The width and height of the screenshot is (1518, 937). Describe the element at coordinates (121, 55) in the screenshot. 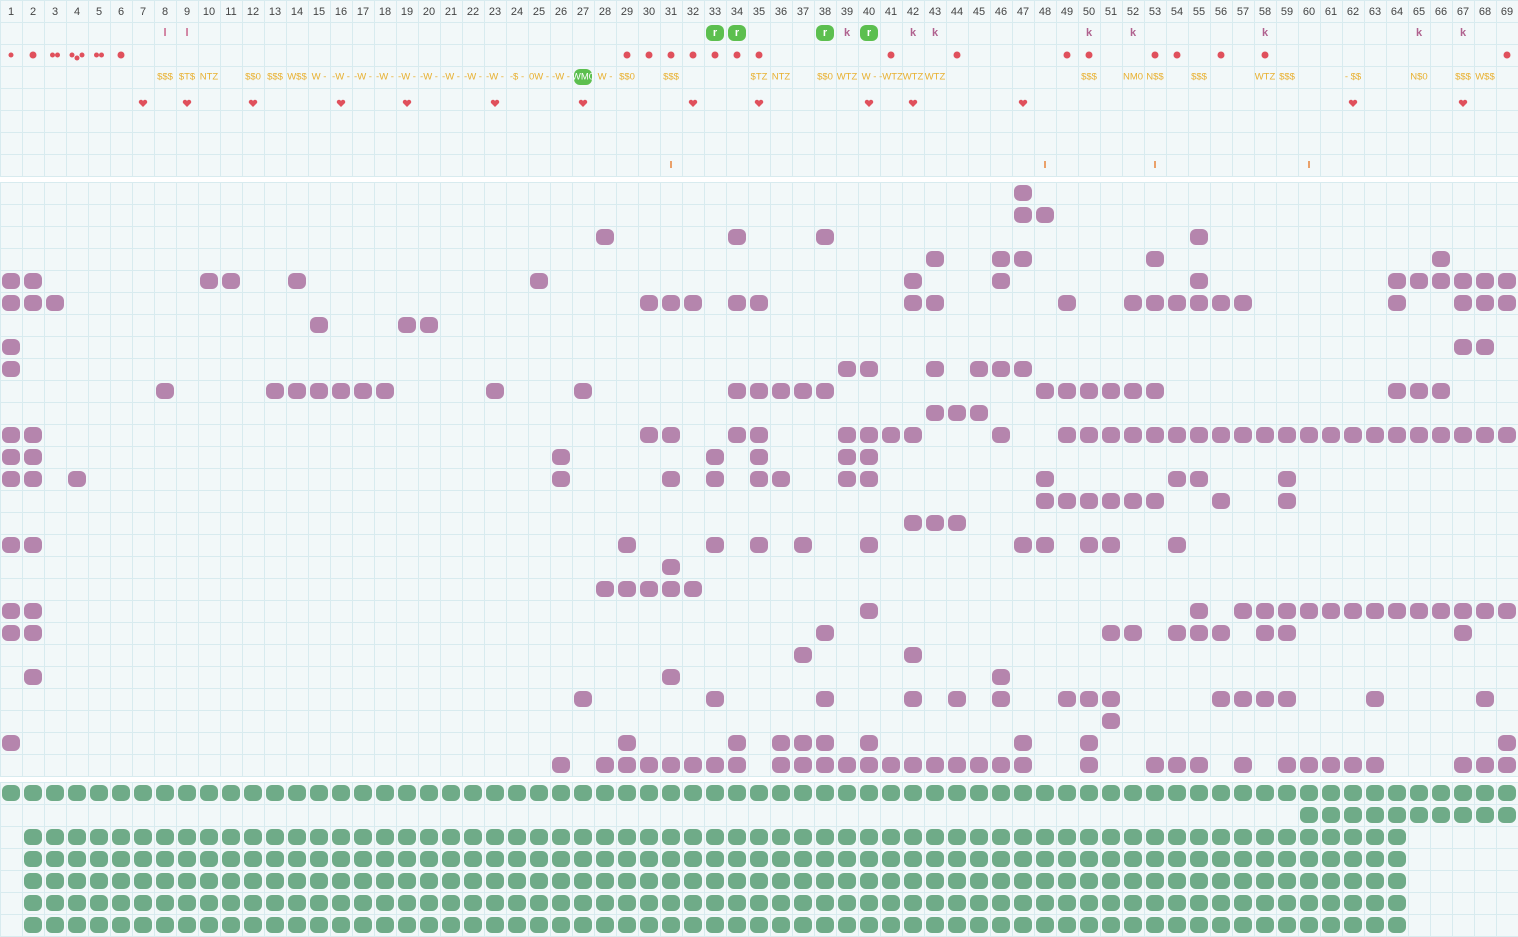

I see `dot-icon` at that location.